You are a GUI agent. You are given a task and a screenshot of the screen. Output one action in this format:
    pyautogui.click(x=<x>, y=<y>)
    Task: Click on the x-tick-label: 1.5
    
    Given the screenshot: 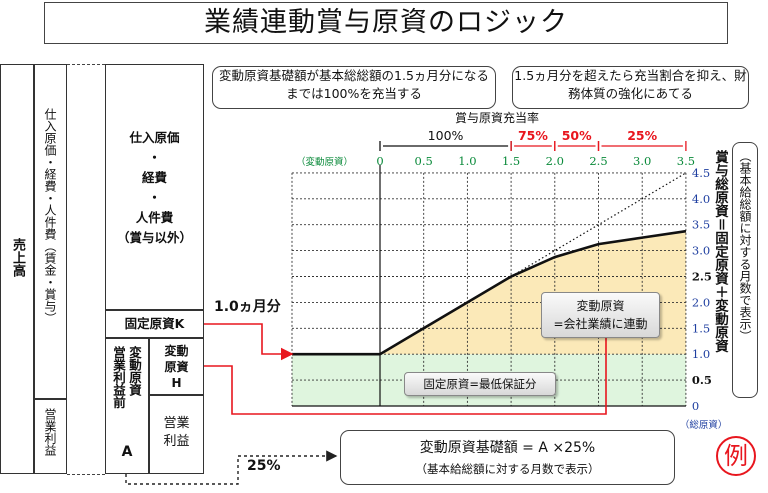 What is the action you would take?
    pyautogui.click(x=511, y=161)
    